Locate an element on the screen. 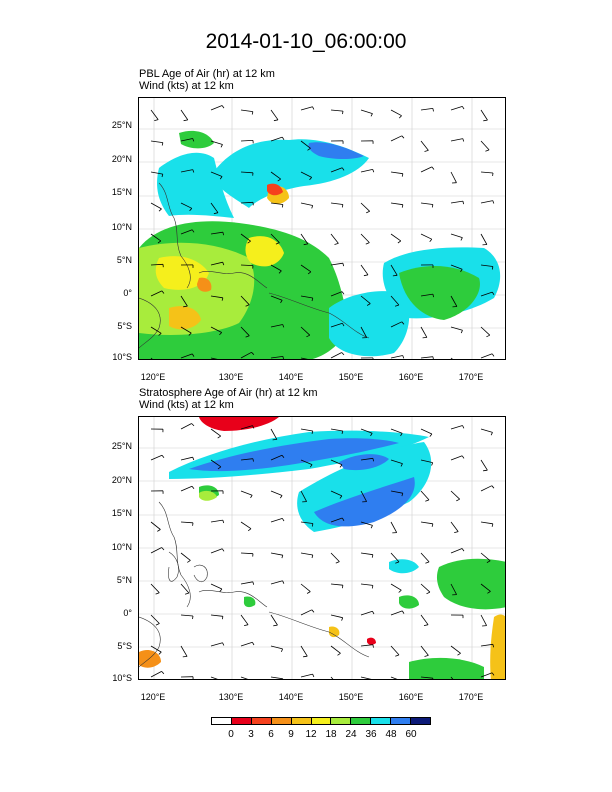 The image size is (612, 792). p1-lat-label: 10°N is located at coordinates (121, 227).